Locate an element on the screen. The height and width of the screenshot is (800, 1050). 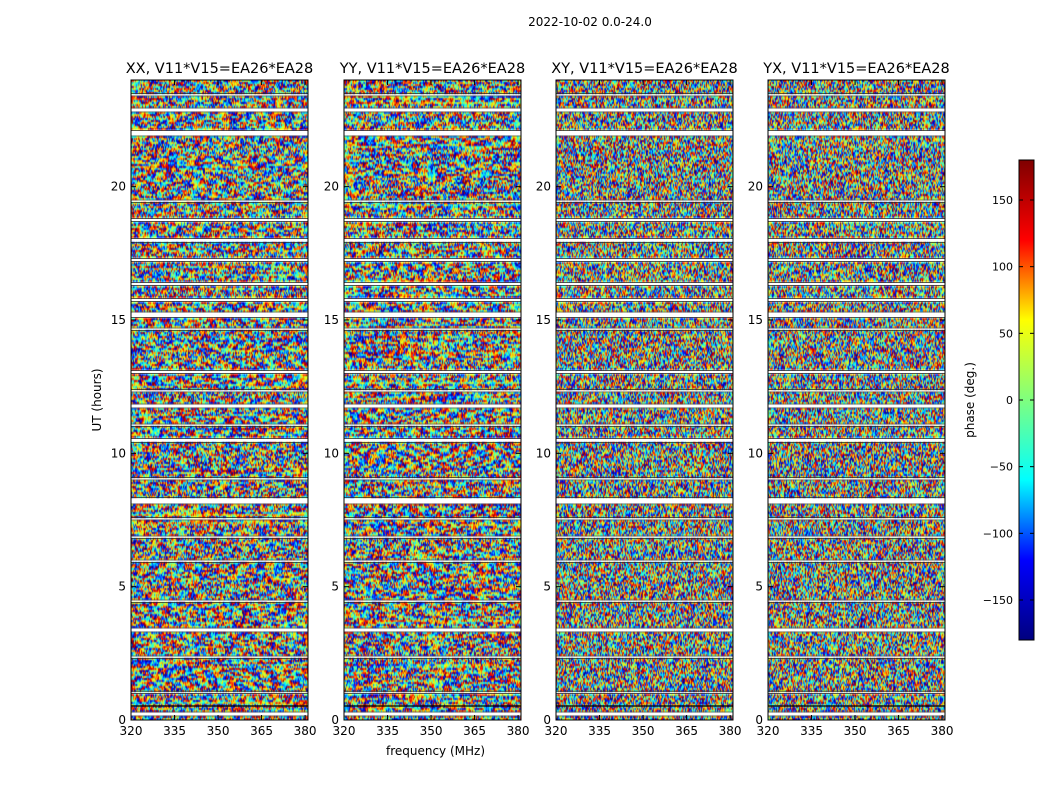
colorbar: 150 100 50 0 −50 −100 −150 phase (deg.) is located at coordinates (999, 400).